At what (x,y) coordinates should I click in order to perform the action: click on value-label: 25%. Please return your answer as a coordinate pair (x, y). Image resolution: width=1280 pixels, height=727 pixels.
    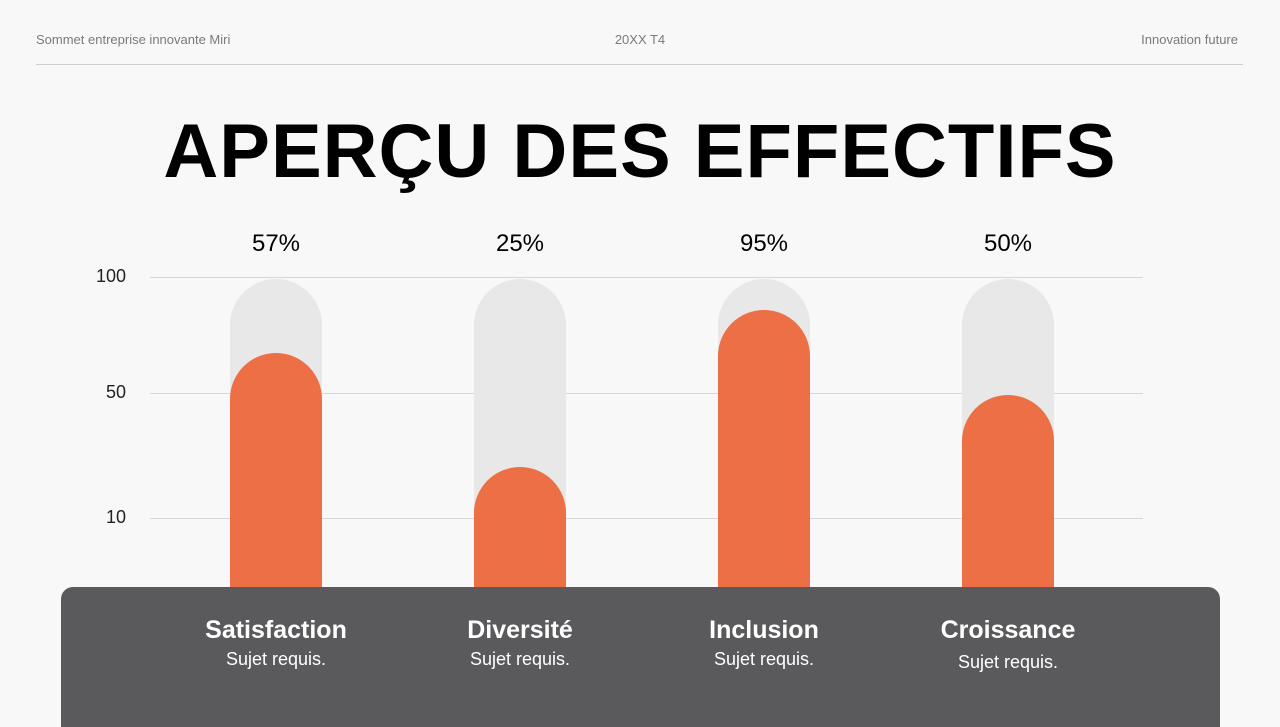
    Looking at the image, I should click on (520, 243).